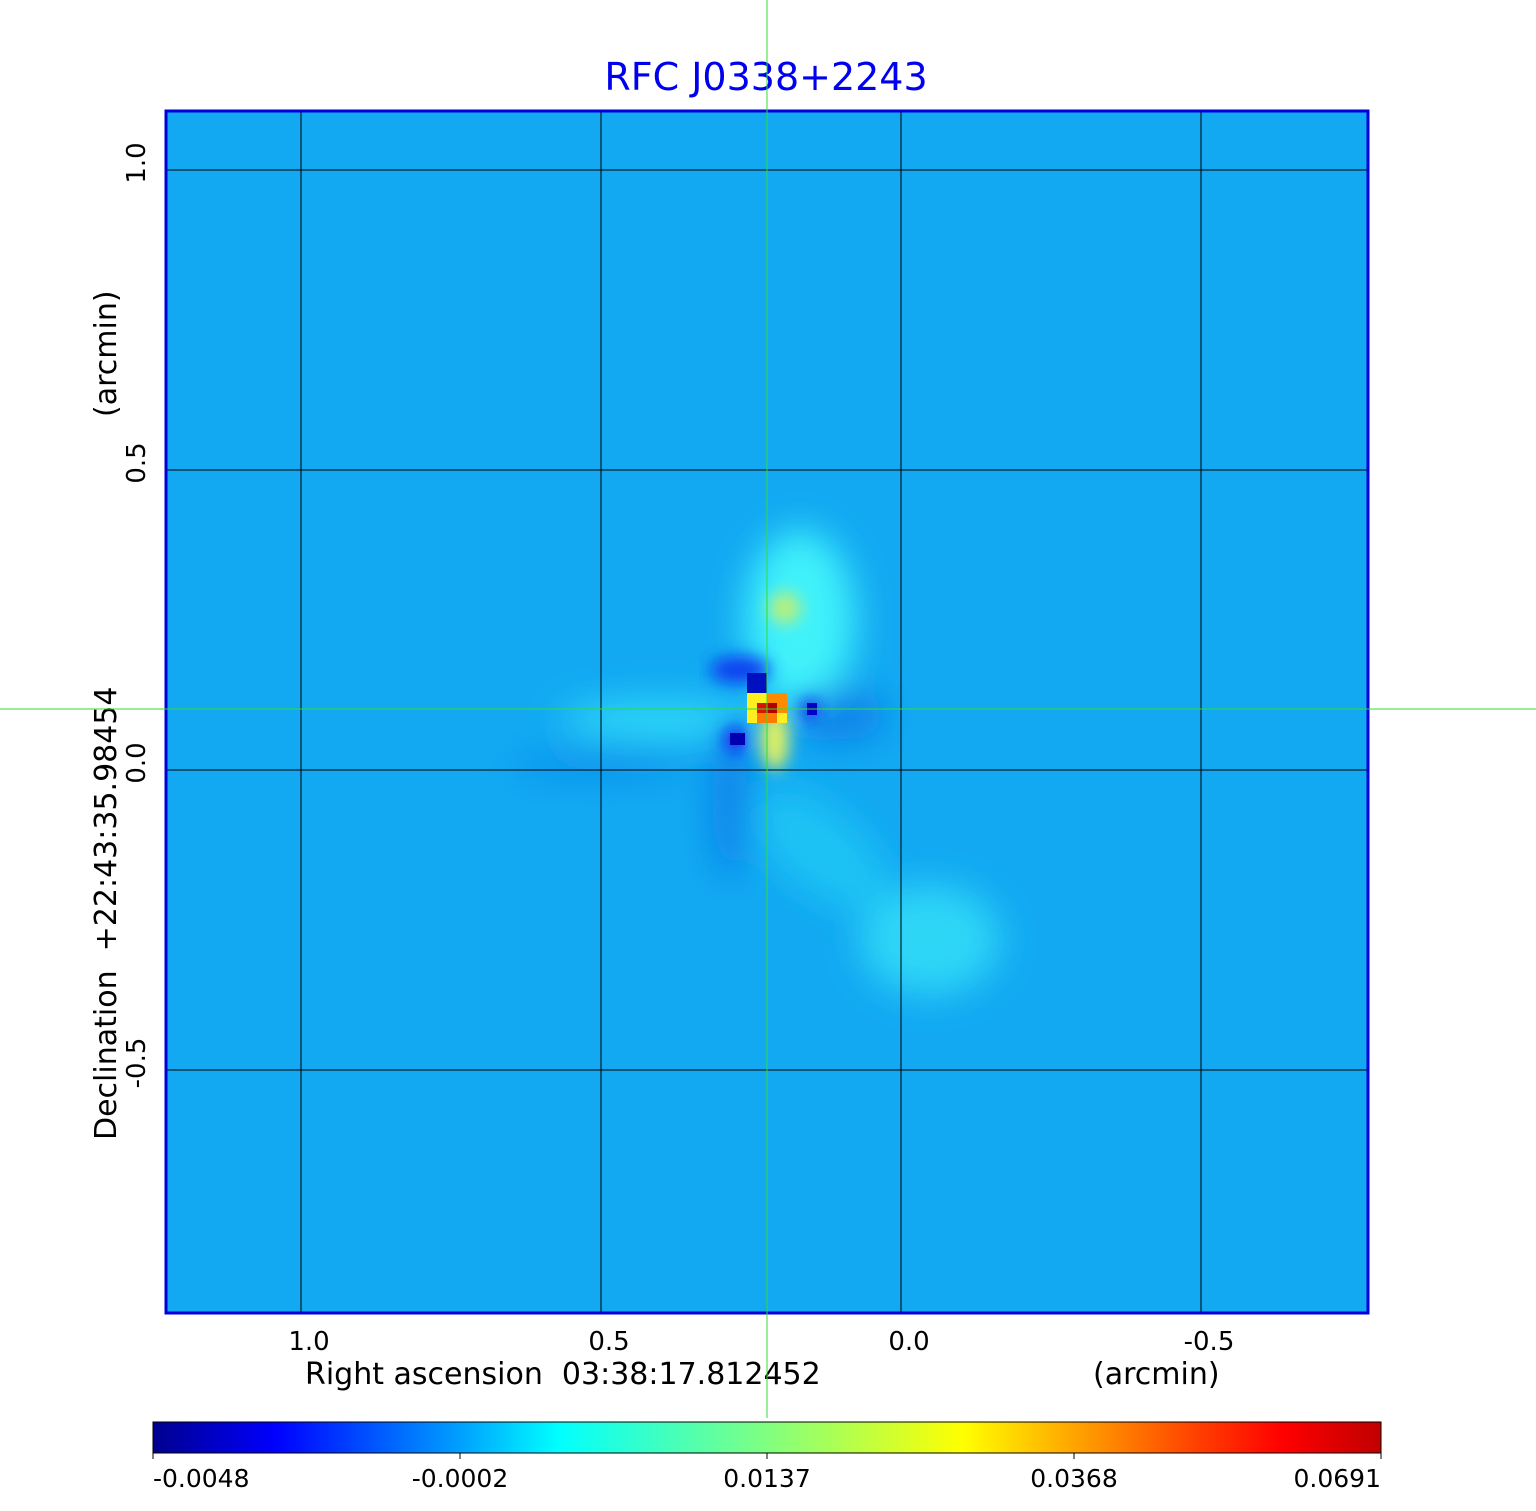  Describe the element at coordinates (201, 1478) in the screenshot. I see `colorbar-tick-label: -0.0048` at that location.